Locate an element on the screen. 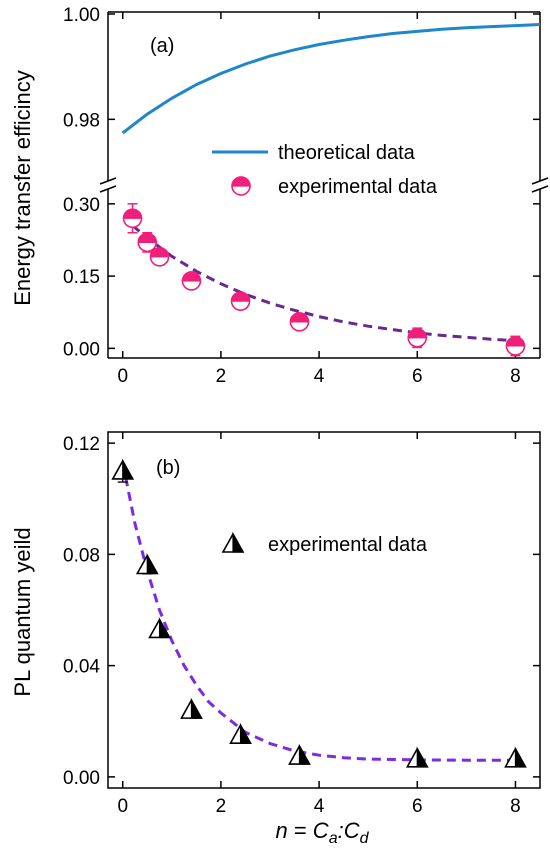 The image size is (550, 849). panel-a-x-tick-label: 8 is located at coordinates (515, 376).